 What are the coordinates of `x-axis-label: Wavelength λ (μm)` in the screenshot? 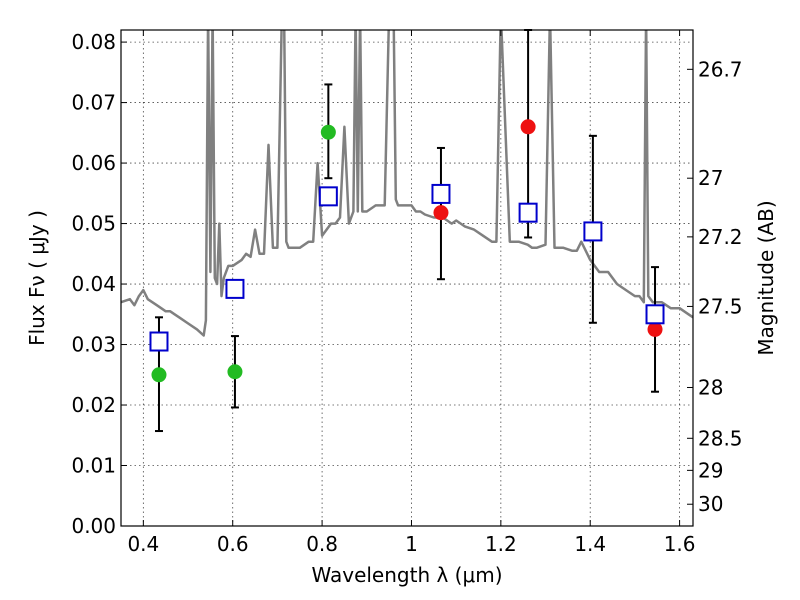 It's located at (406, 575).